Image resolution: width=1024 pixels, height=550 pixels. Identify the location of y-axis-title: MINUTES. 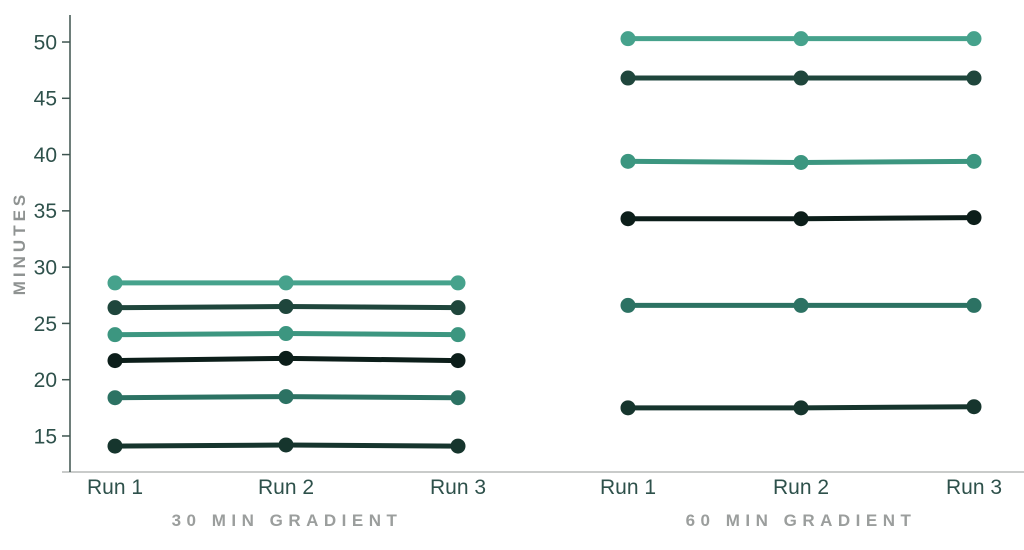
(19, 243).